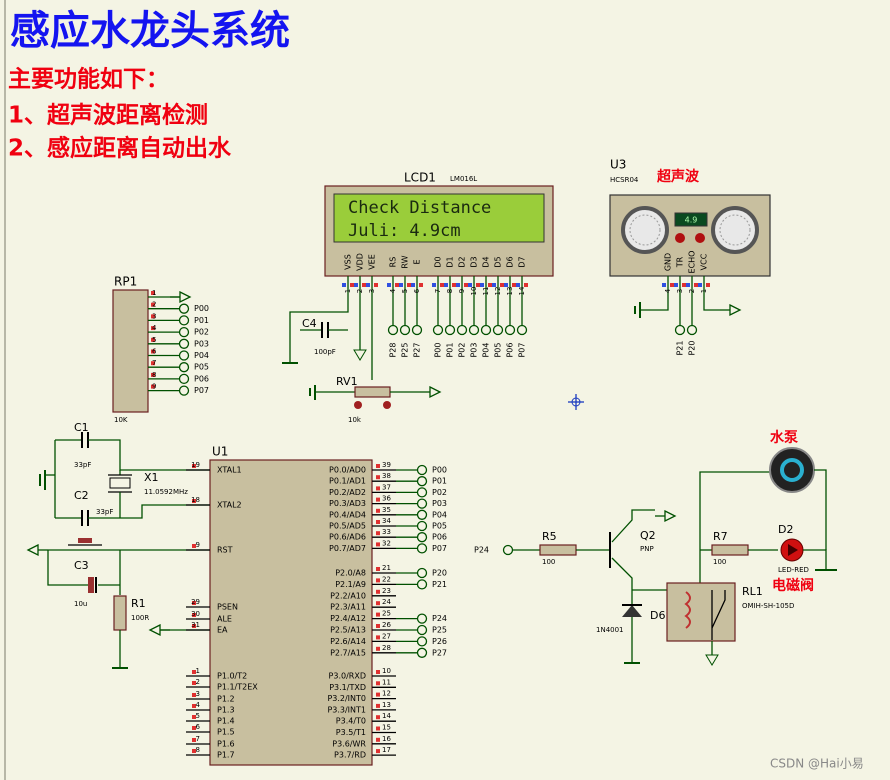  I want to click on pin-name: P0.6/AD6, so click(347, 537).